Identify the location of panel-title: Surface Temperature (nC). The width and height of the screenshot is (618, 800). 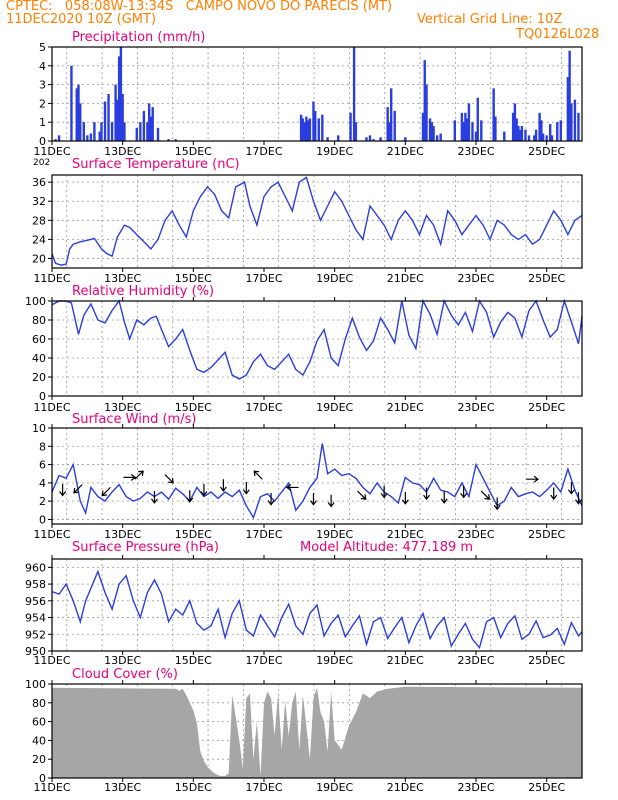
(156, 164).